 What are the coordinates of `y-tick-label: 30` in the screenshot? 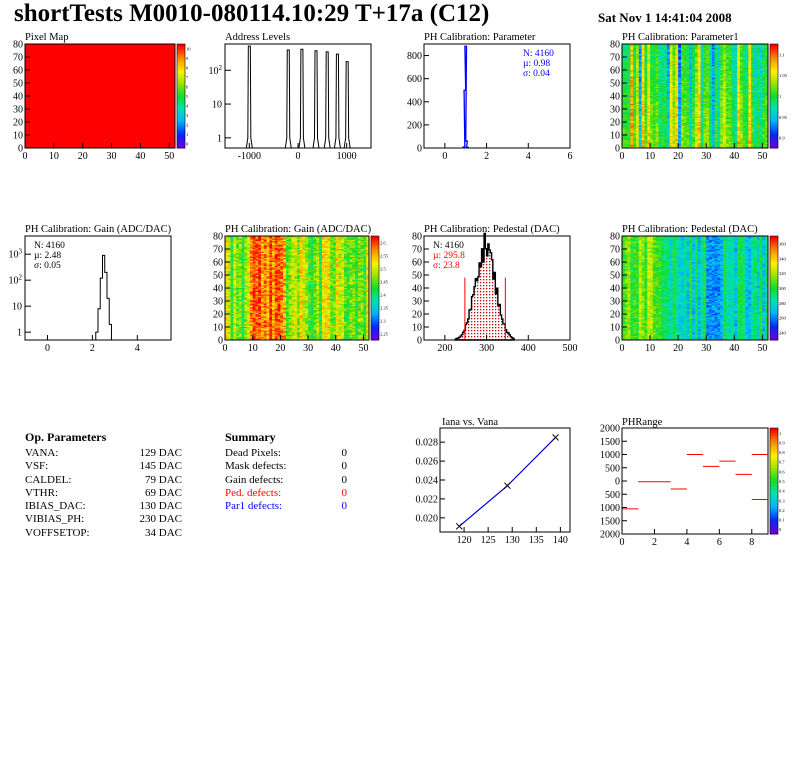 It's located at (615, 110).